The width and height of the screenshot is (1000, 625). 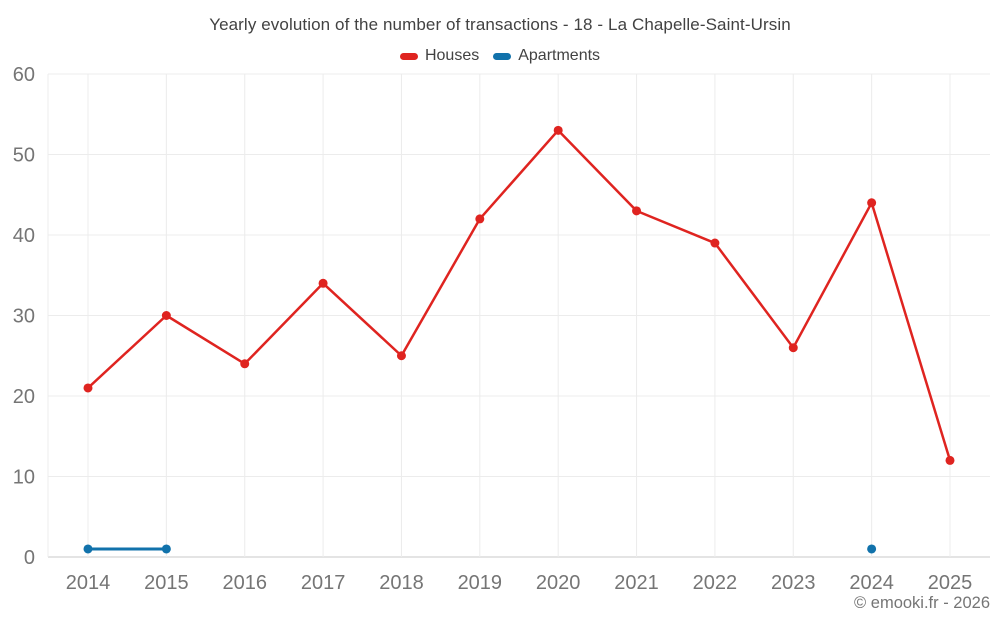 I want to click on houses-swatch-icon, so click(x=408, y=56).